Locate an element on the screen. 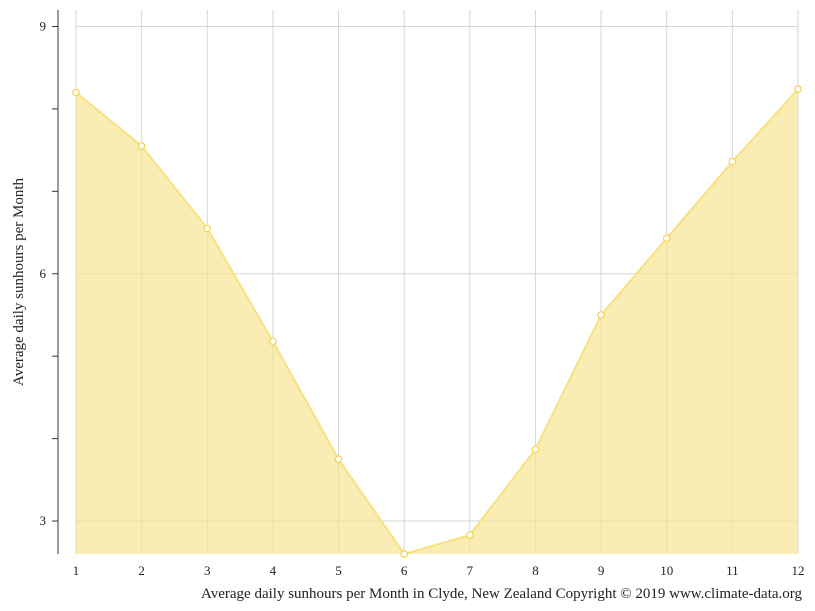 This screenshot has height=611, width=815. x-tick-label-8: 8 is located at coordinates (535, 570).